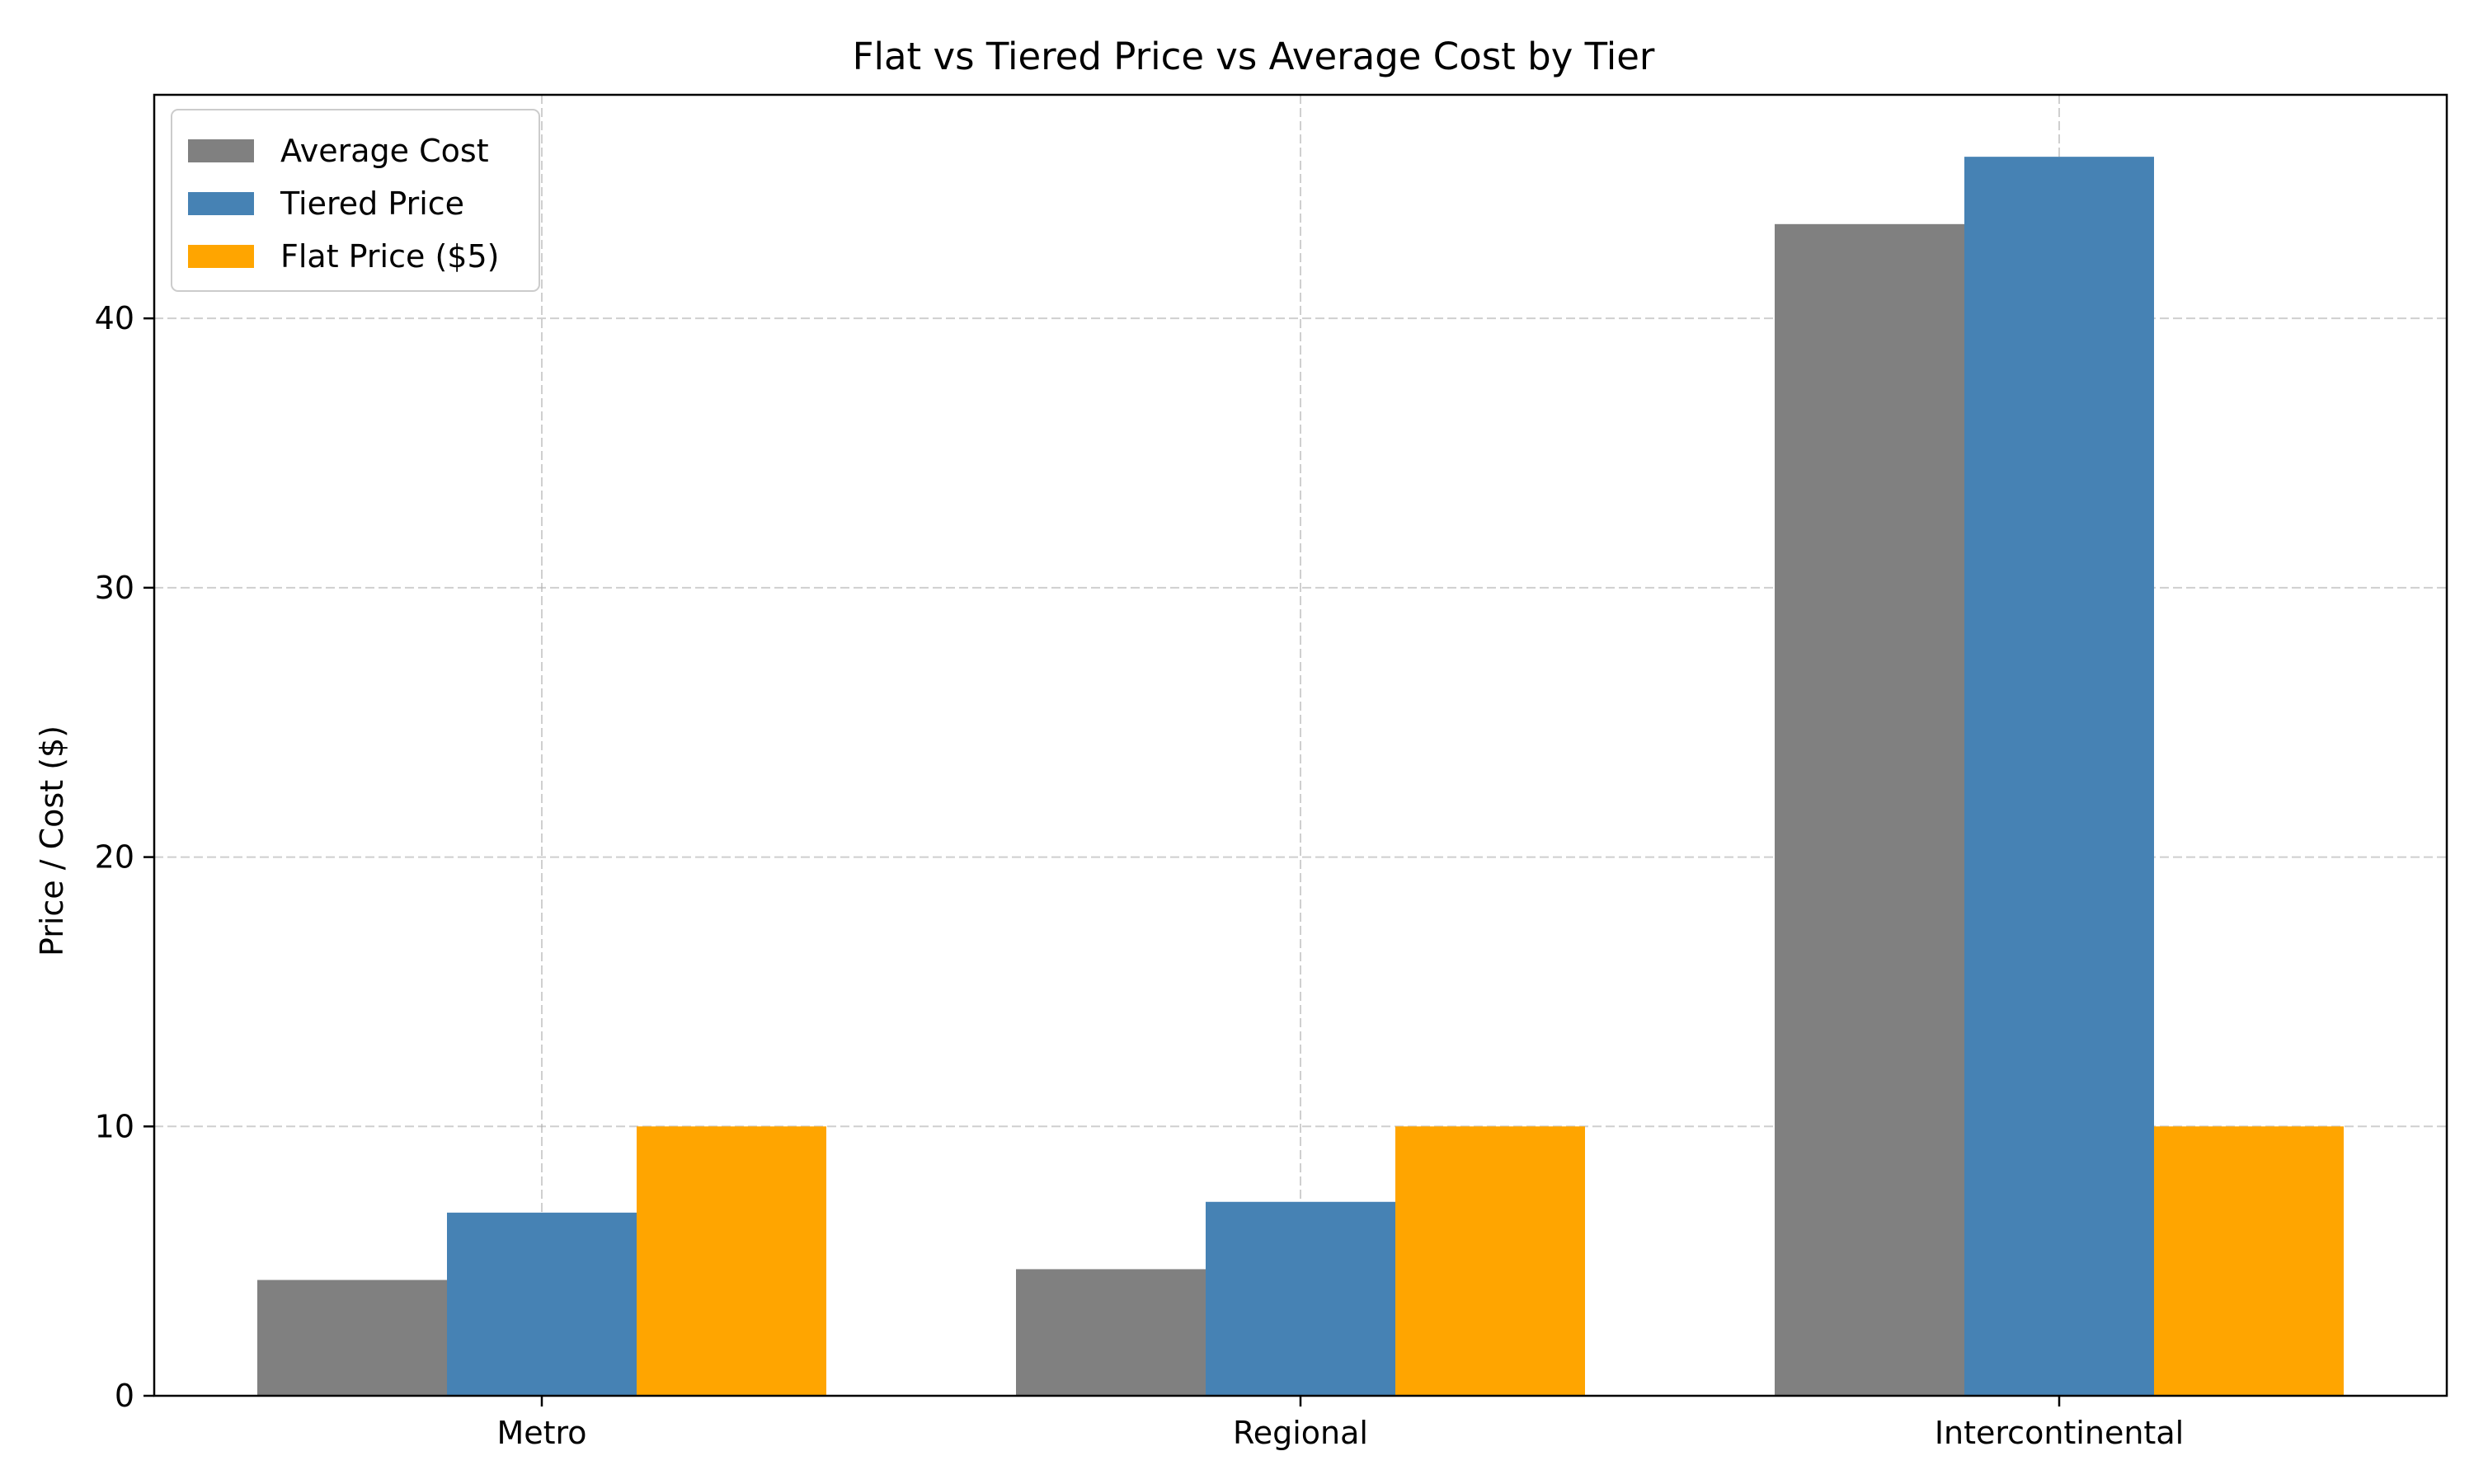 Image resolution: width=2474 pixels, height=1484 pixels. Describe the element at coordinates (389, 256) in the screenshot. I see `legend-label-flat-price-5: Flat Price ($5)` at that location.